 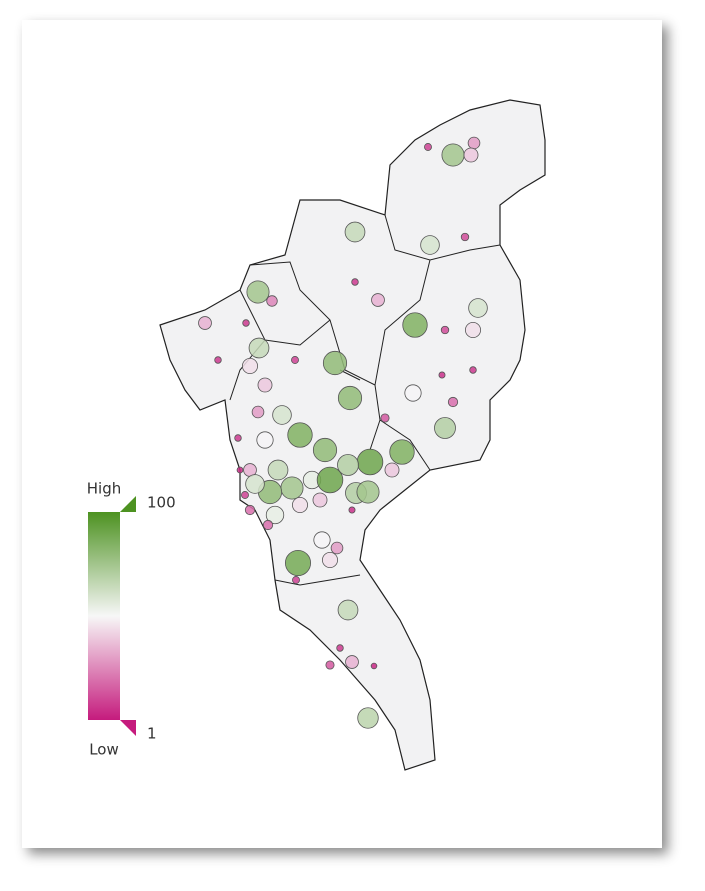 What do you see at coordinates (104, 616) in the screenshot?
I see `legend-gradient` at bounding box center [104, 616].